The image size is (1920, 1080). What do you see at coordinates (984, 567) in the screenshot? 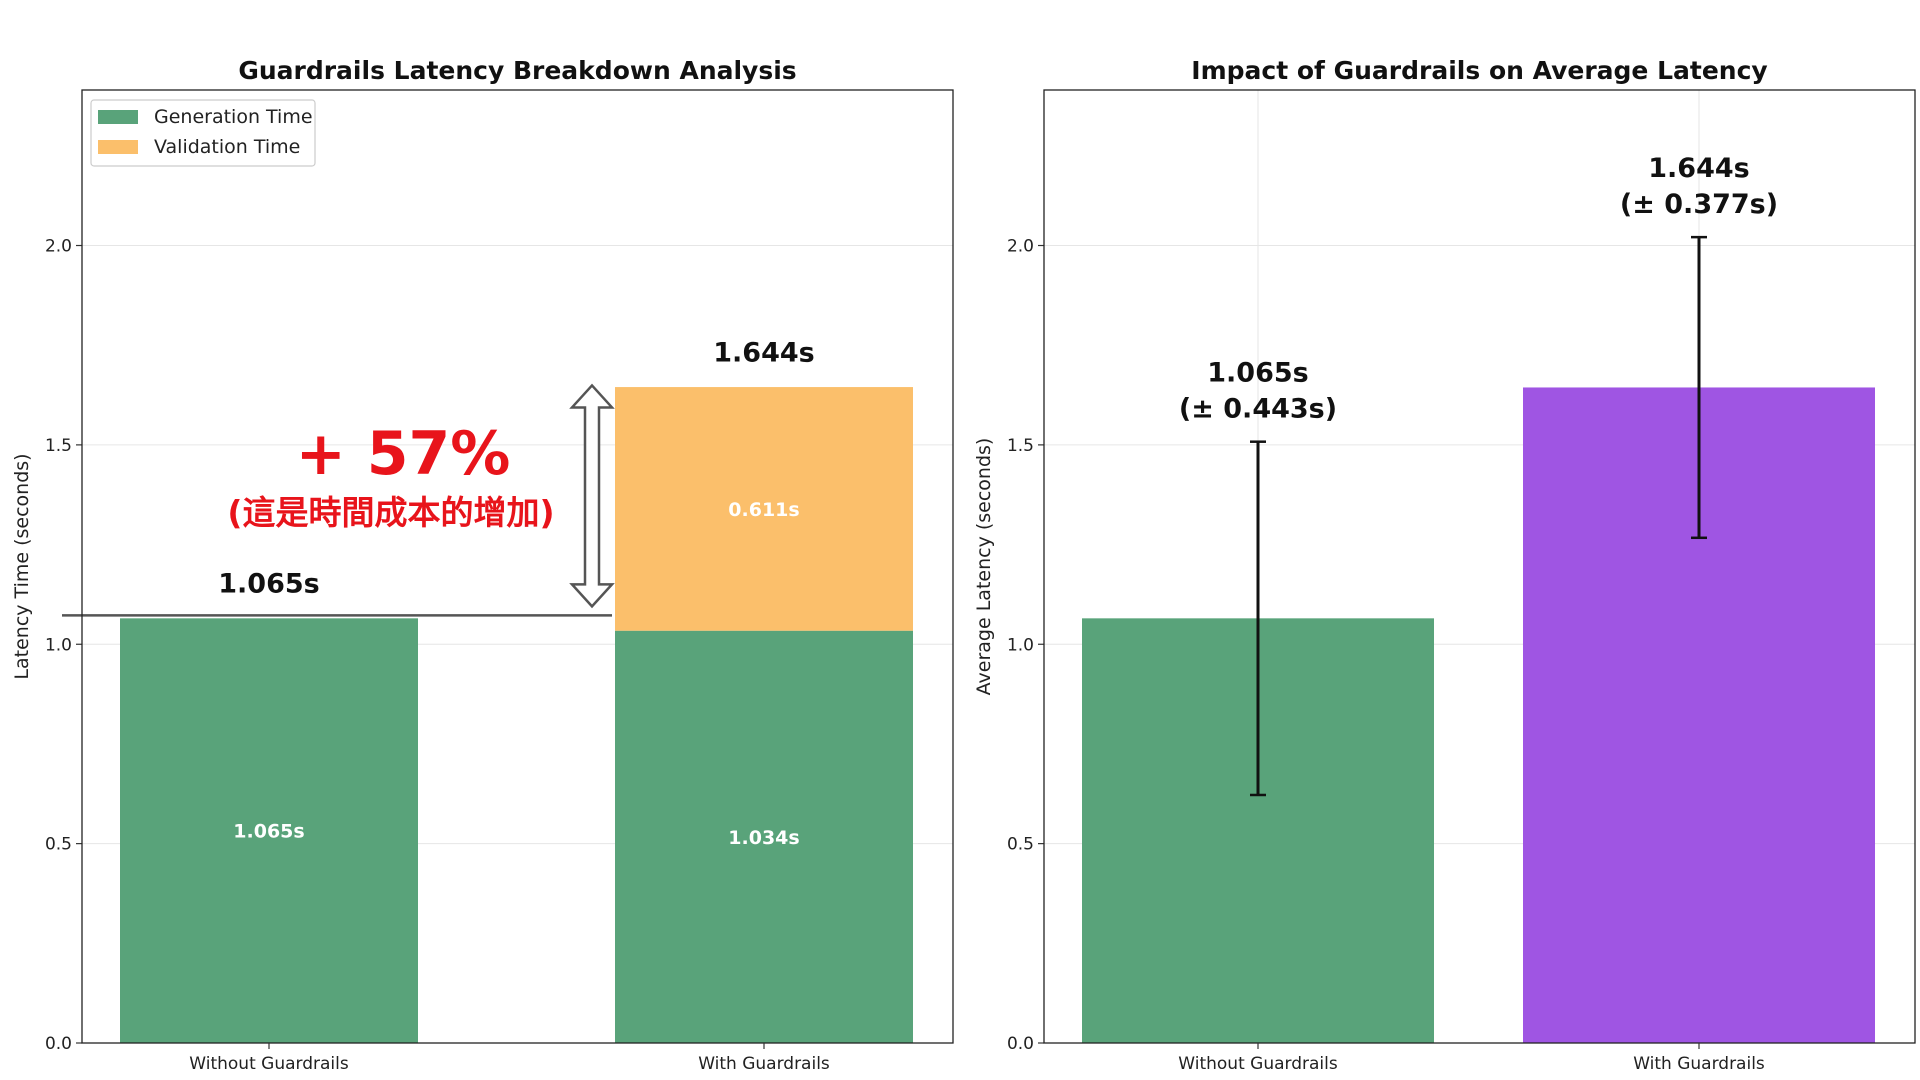
I see `y-axis-label: Average Latency (seconds)` at bounding box center [984, 567].